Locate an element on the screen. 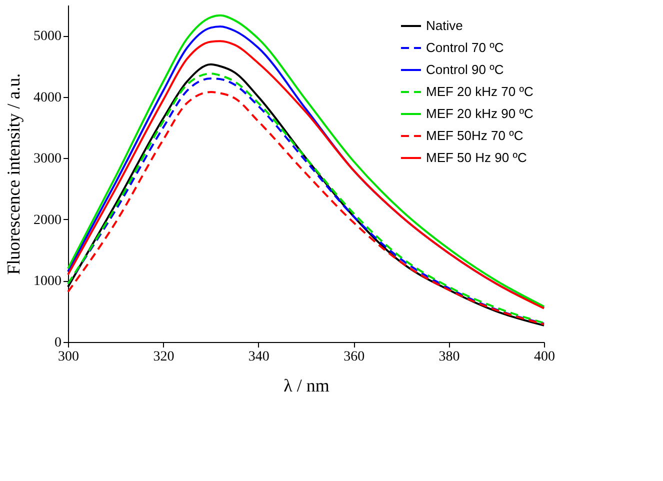 The image size is (663, 481). x-tick-label: 320 is located at coordinates (163, 357).